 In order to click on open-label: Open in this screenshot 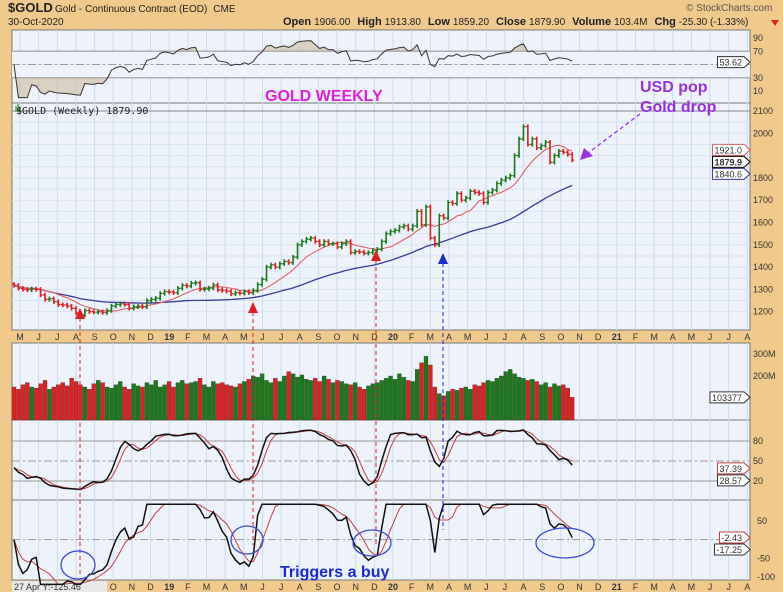, I will do `click(297, 22)`.